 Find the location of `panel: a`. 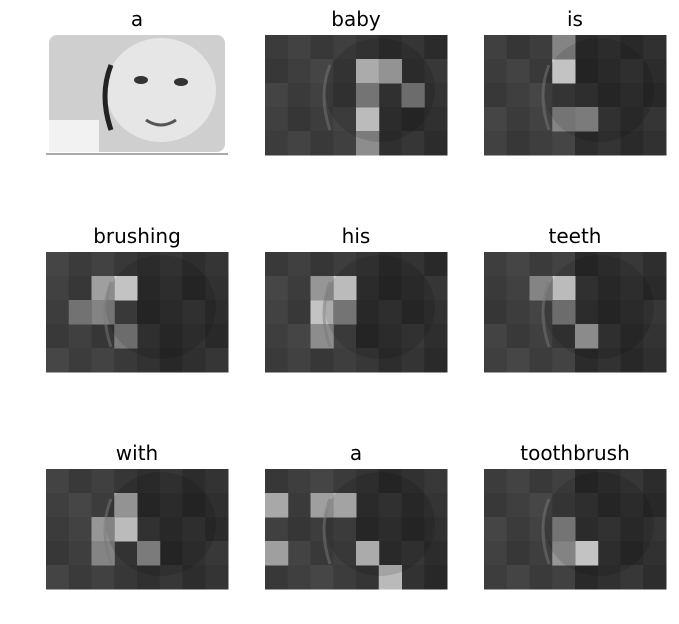

panel: a is located at coordinates (356, 515).